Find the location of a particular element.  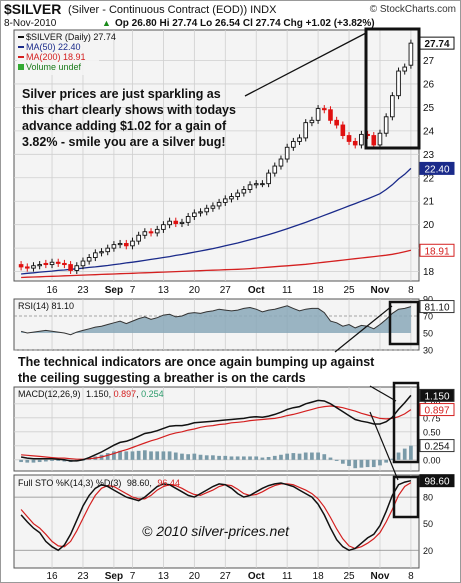

x-tick-label: 16 is located at coordinates (52, 290).